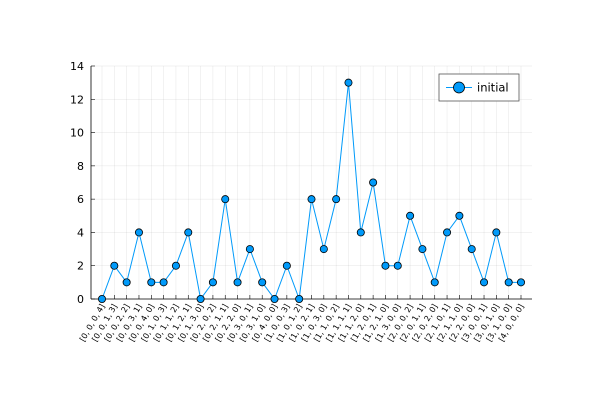 This screenshot has height=400, width=600. I want to click on y-tick-label: 4, so click(80, 232).